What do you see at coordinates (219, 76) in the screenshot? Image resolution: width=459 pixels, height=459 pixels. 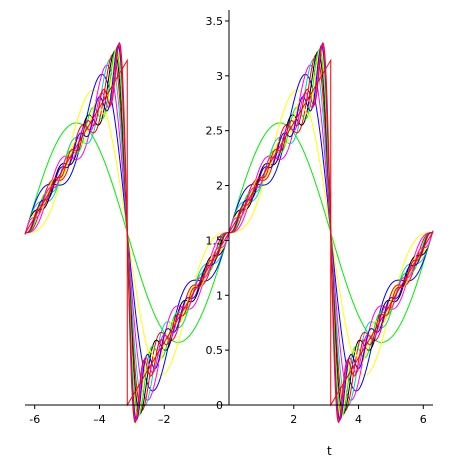 I see `y-tick-label: 3` at bounding box center [219, 76].